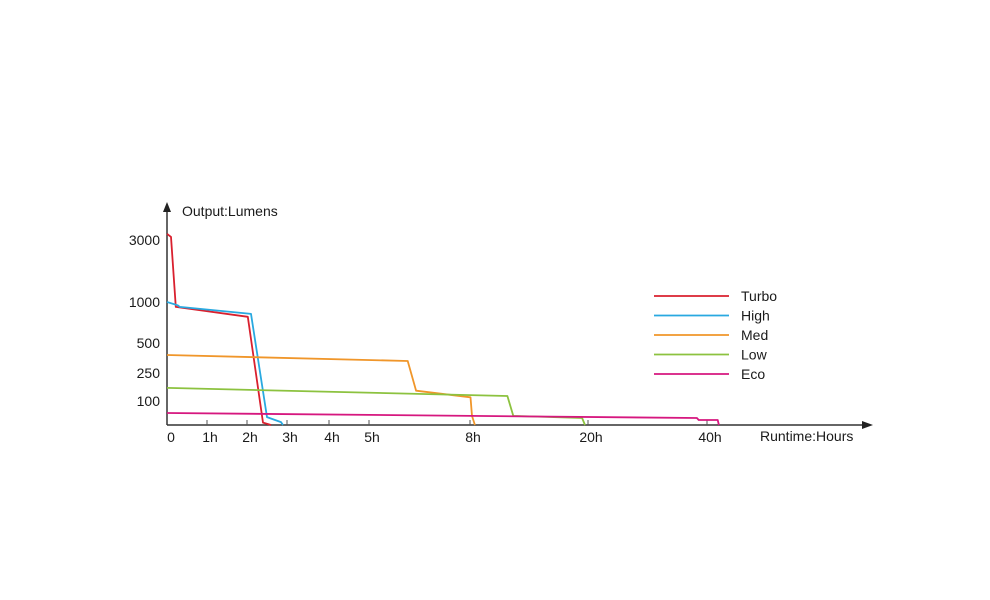 The height and width of the screenshot is (600, 990). I want to click on legend-label: High, so click(755, 316).